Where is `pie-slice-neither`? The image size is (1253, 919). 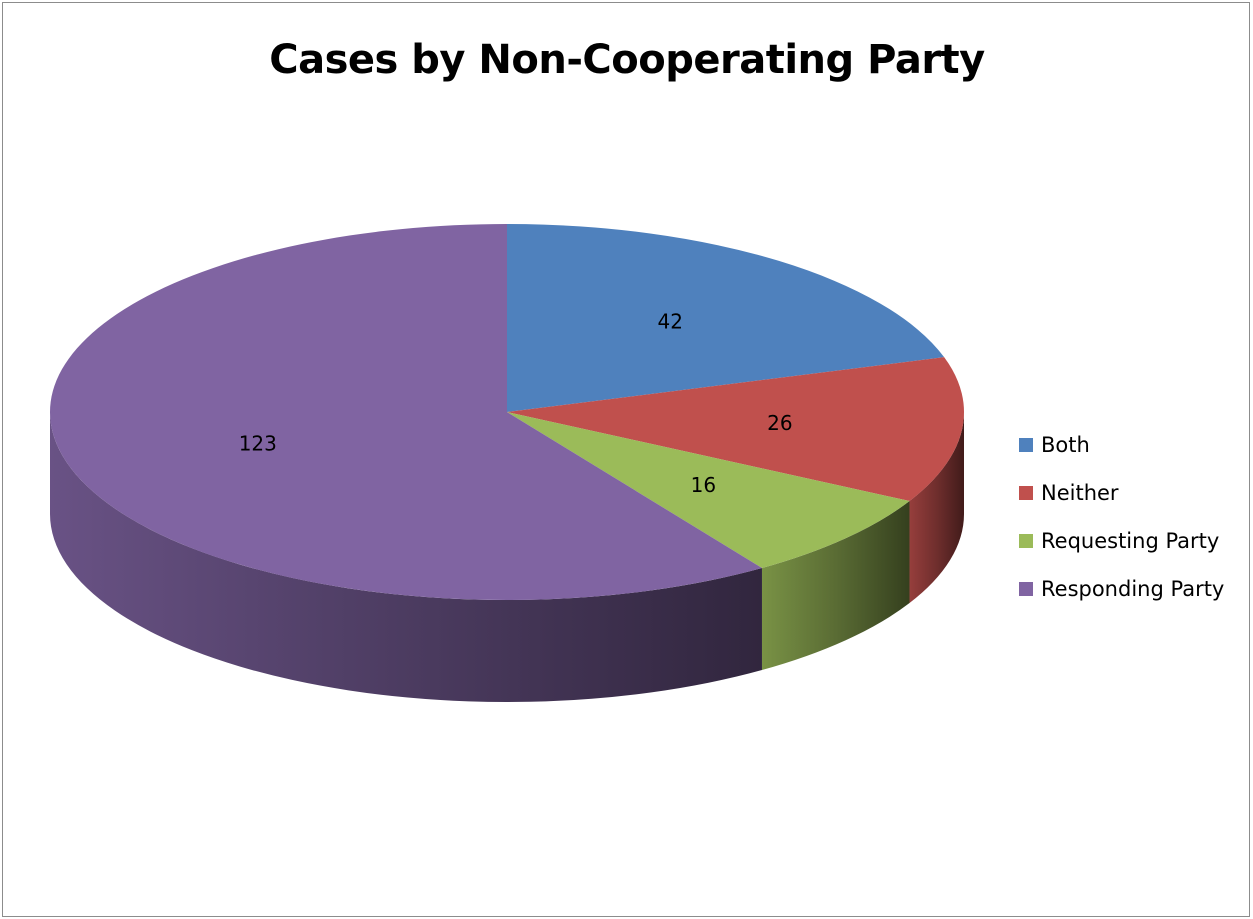 pie-slice-neither is located at coordinates (735, 429).